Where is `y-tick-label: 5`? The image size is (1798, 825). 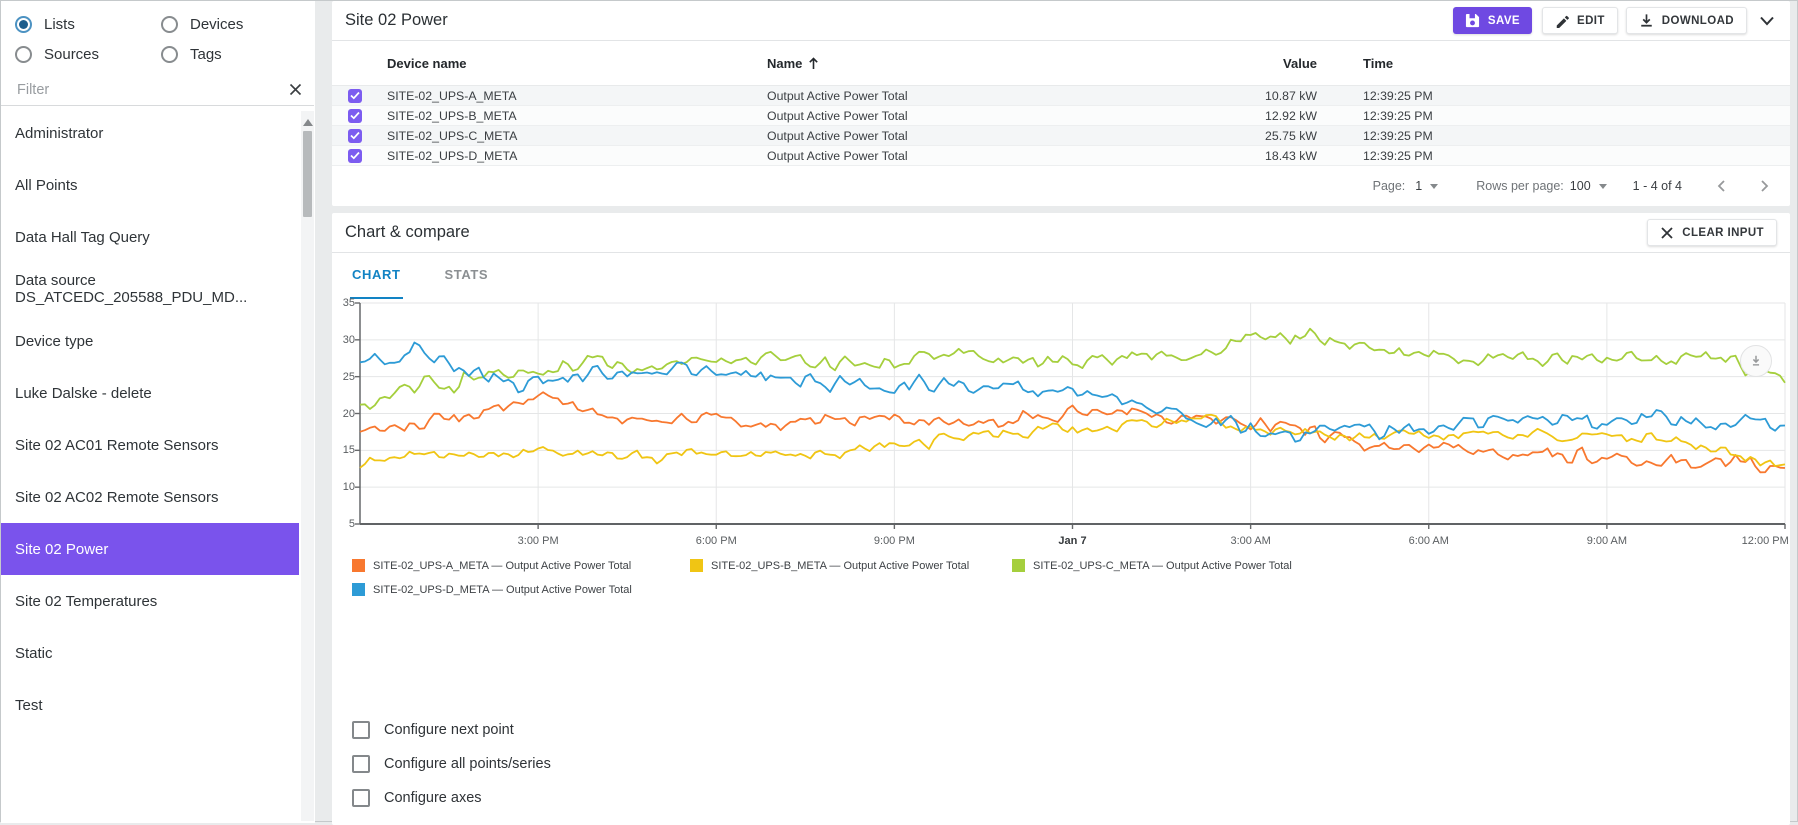 y-tick-label: 5 is located at coordinates (351, 524).